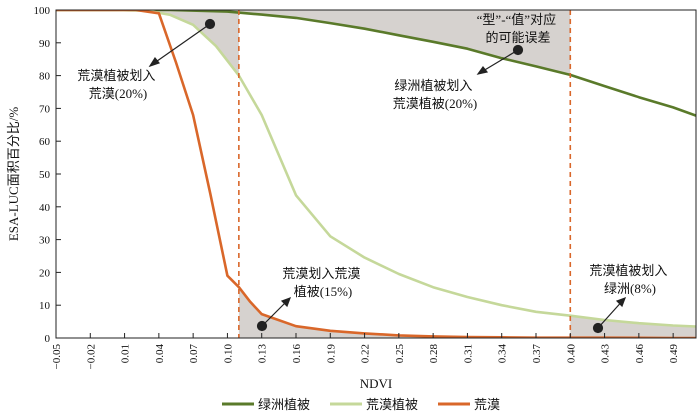  Describe the element at coordinates (376, 383) in the screenshot. I see `x-axis-title: NDVI` at that location.